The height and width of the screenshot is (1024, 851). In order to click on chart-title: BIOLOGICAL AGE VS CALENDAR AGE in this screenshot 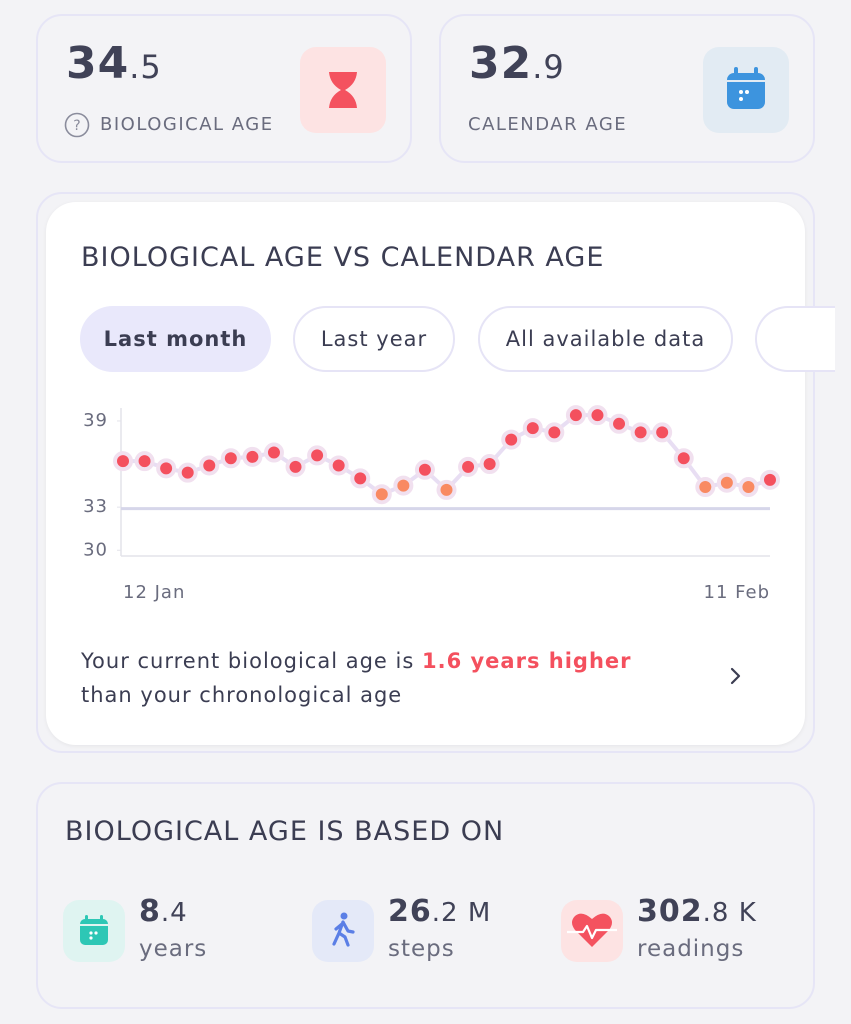, I will do `click(343, 257)`.